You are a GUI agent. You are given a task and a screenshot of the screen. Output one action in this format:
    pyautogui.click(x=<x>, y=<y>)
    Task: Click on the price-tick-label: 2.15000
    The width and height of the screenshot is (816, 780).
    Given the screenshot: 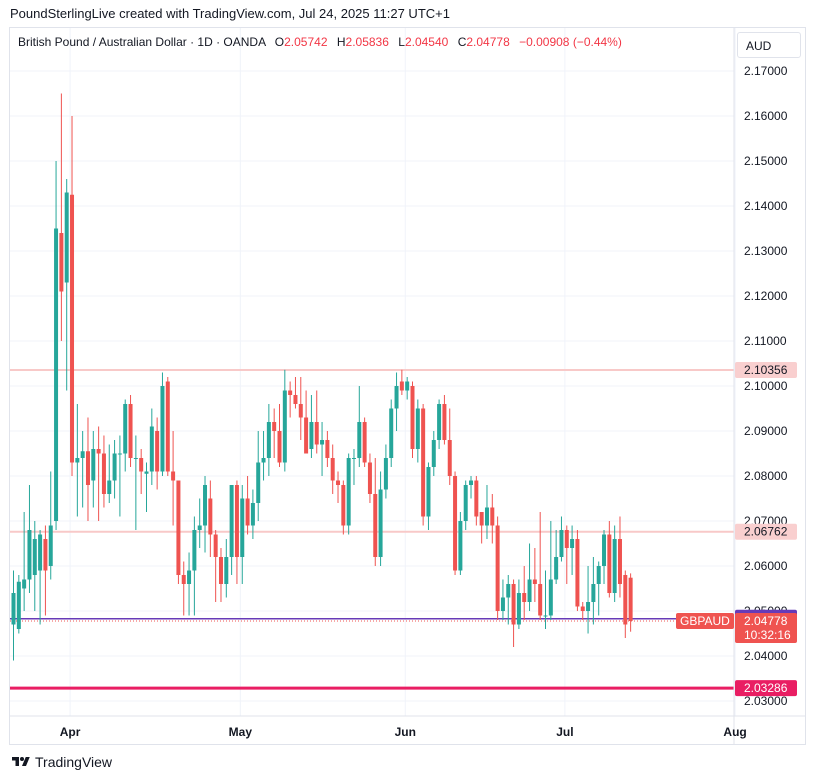 What is the action you would take?
    pyautogui.click(x=766, y=161)
    